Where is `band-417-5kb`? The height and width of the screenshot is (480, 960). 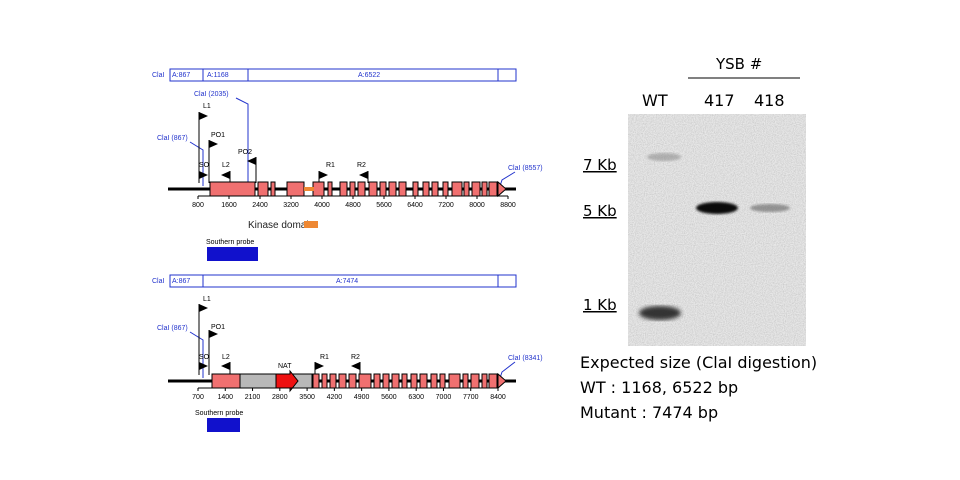
band-417-5kb is located at coordinates (717, 208).